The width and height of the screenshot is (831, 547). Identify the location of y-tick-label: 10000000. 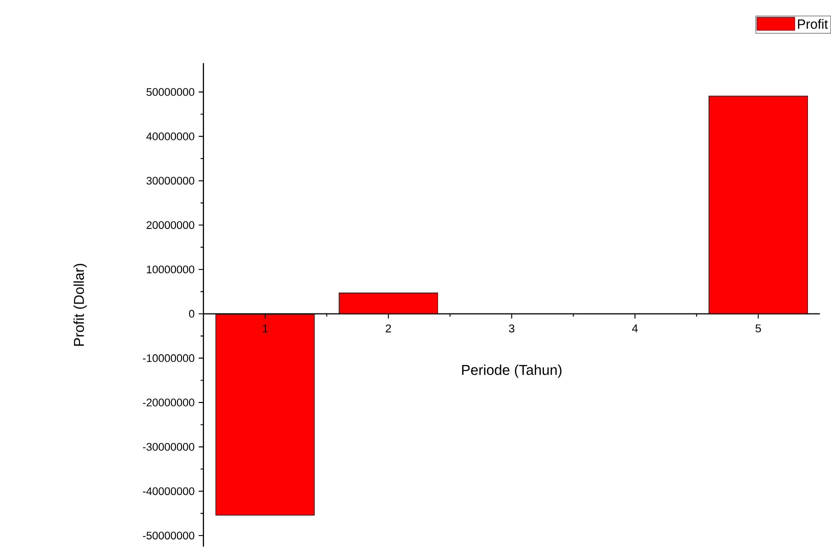
(170, 269).